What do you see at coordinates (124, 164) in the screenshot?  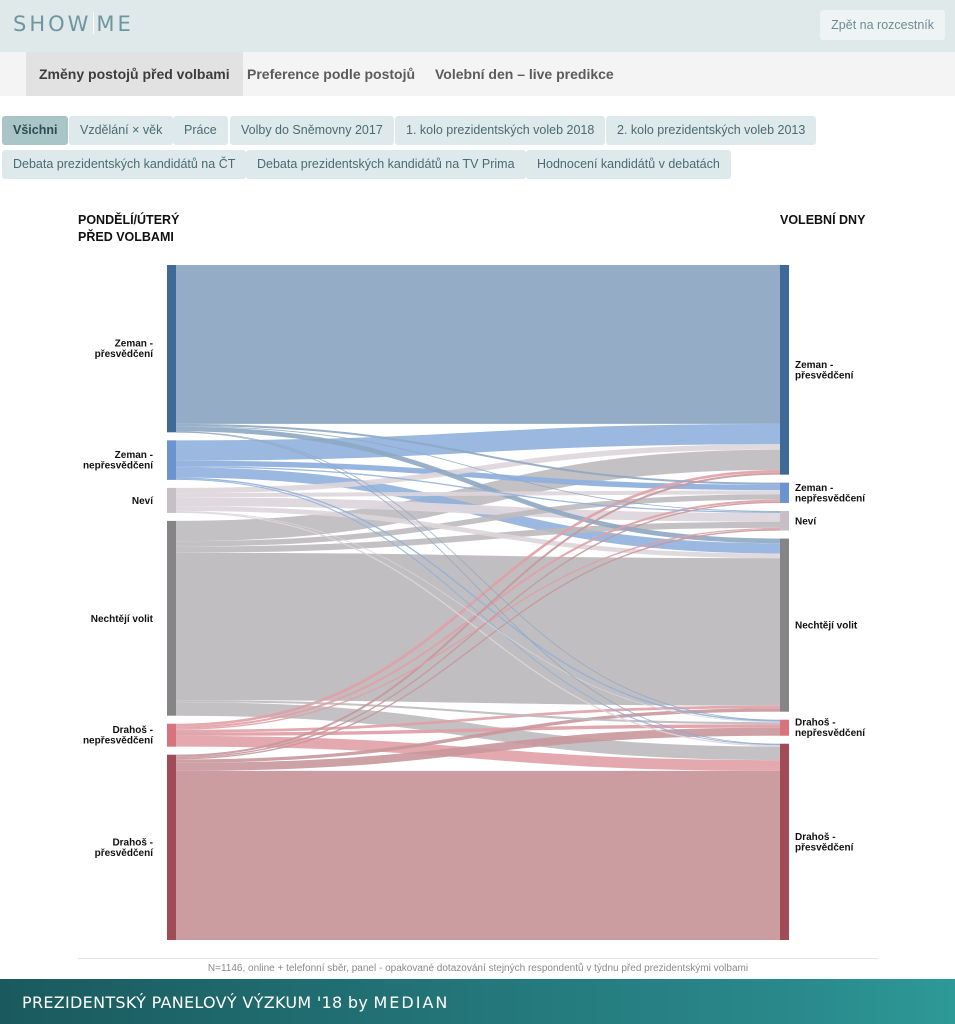 I see `filter-debate-ct: Debata prezidentských kandidátů na ČT` at bounding box center [124, 164].